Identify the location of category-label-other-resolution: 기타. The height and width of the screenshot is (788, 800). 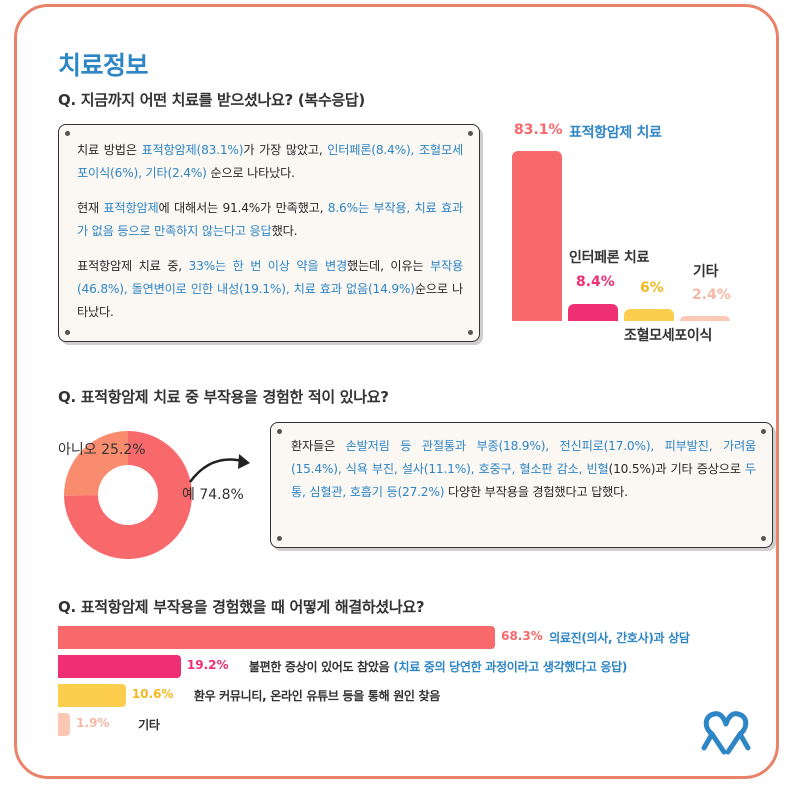
(149, 725).